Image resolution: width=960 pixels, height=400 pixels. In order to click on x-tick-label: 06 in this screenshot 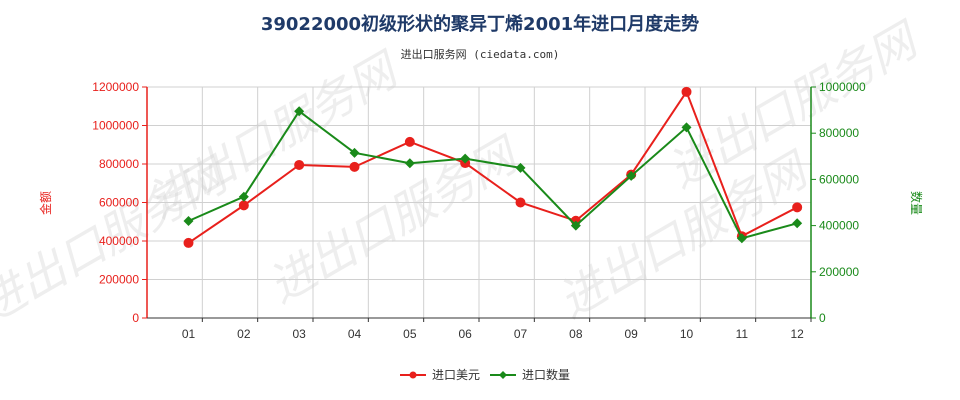, I will do `click(465, 334)`.